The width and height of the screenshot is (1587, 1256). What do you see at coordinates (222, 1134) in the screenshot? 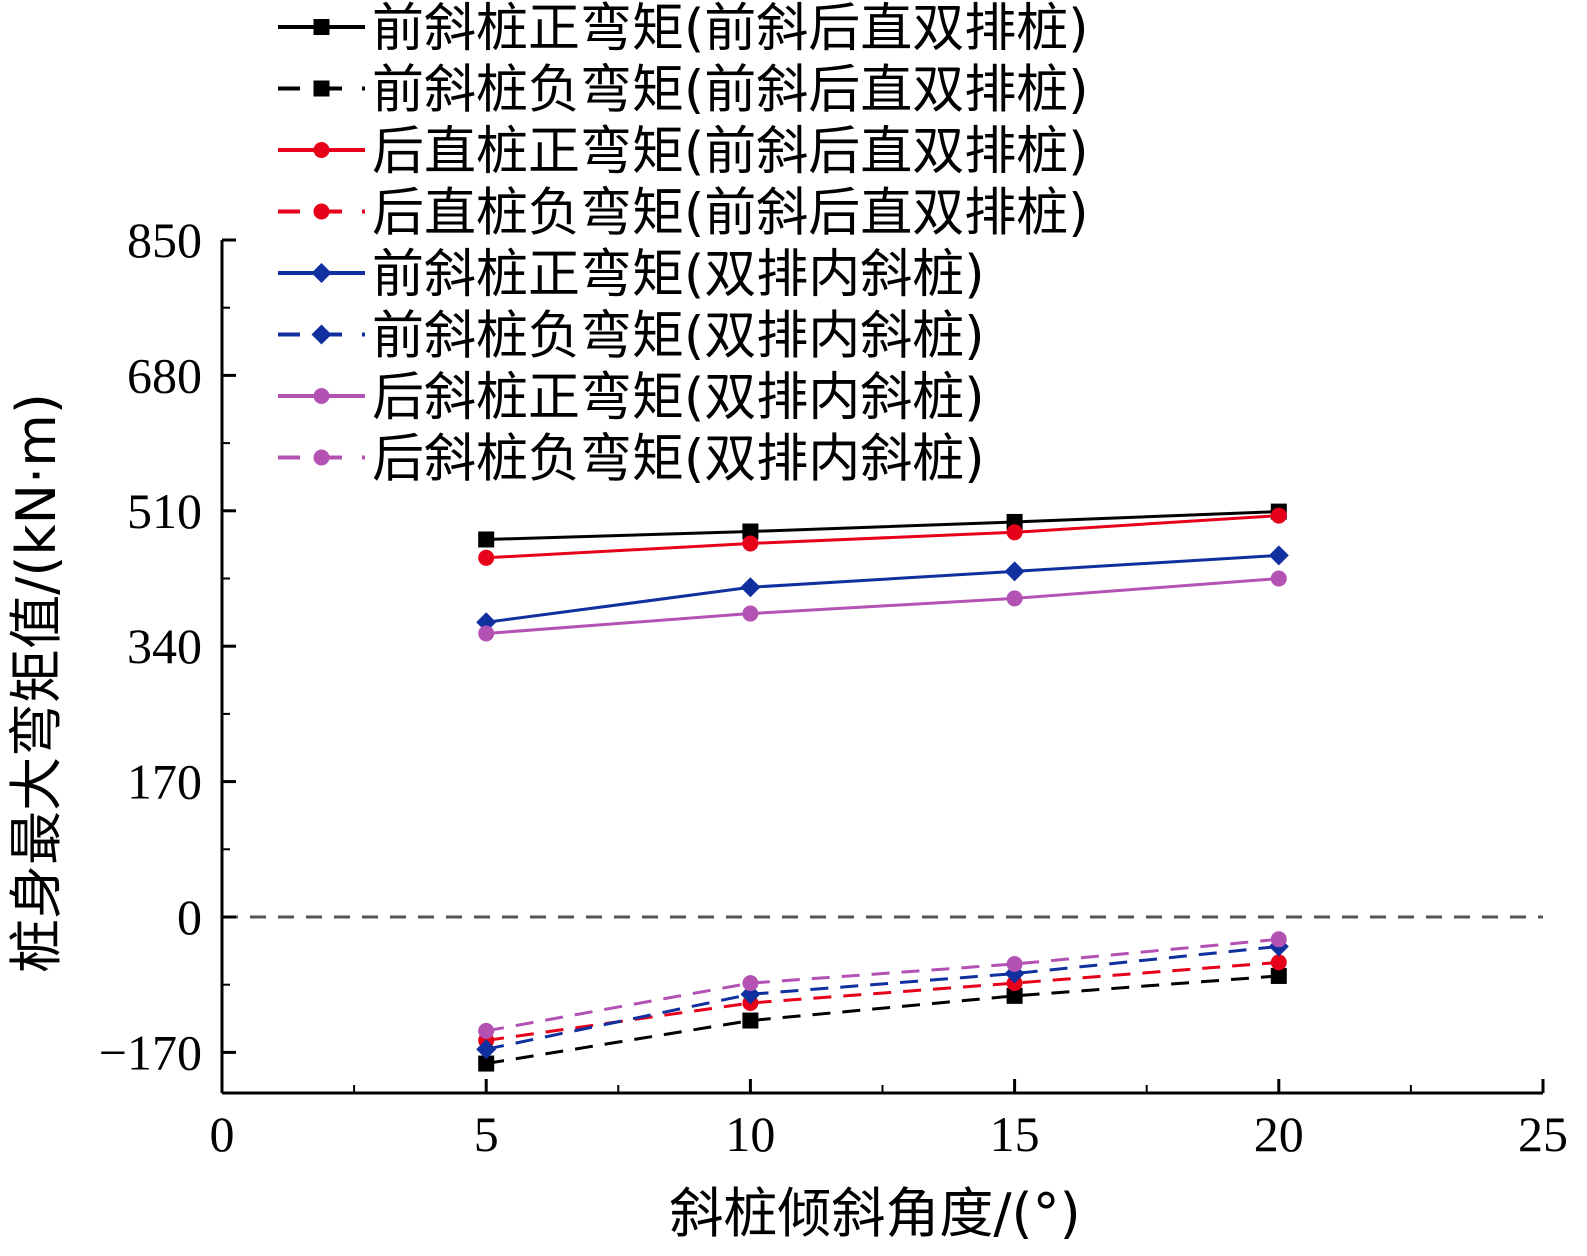
I see `x-tick-label: 0` at bounding box center [222, 1134].